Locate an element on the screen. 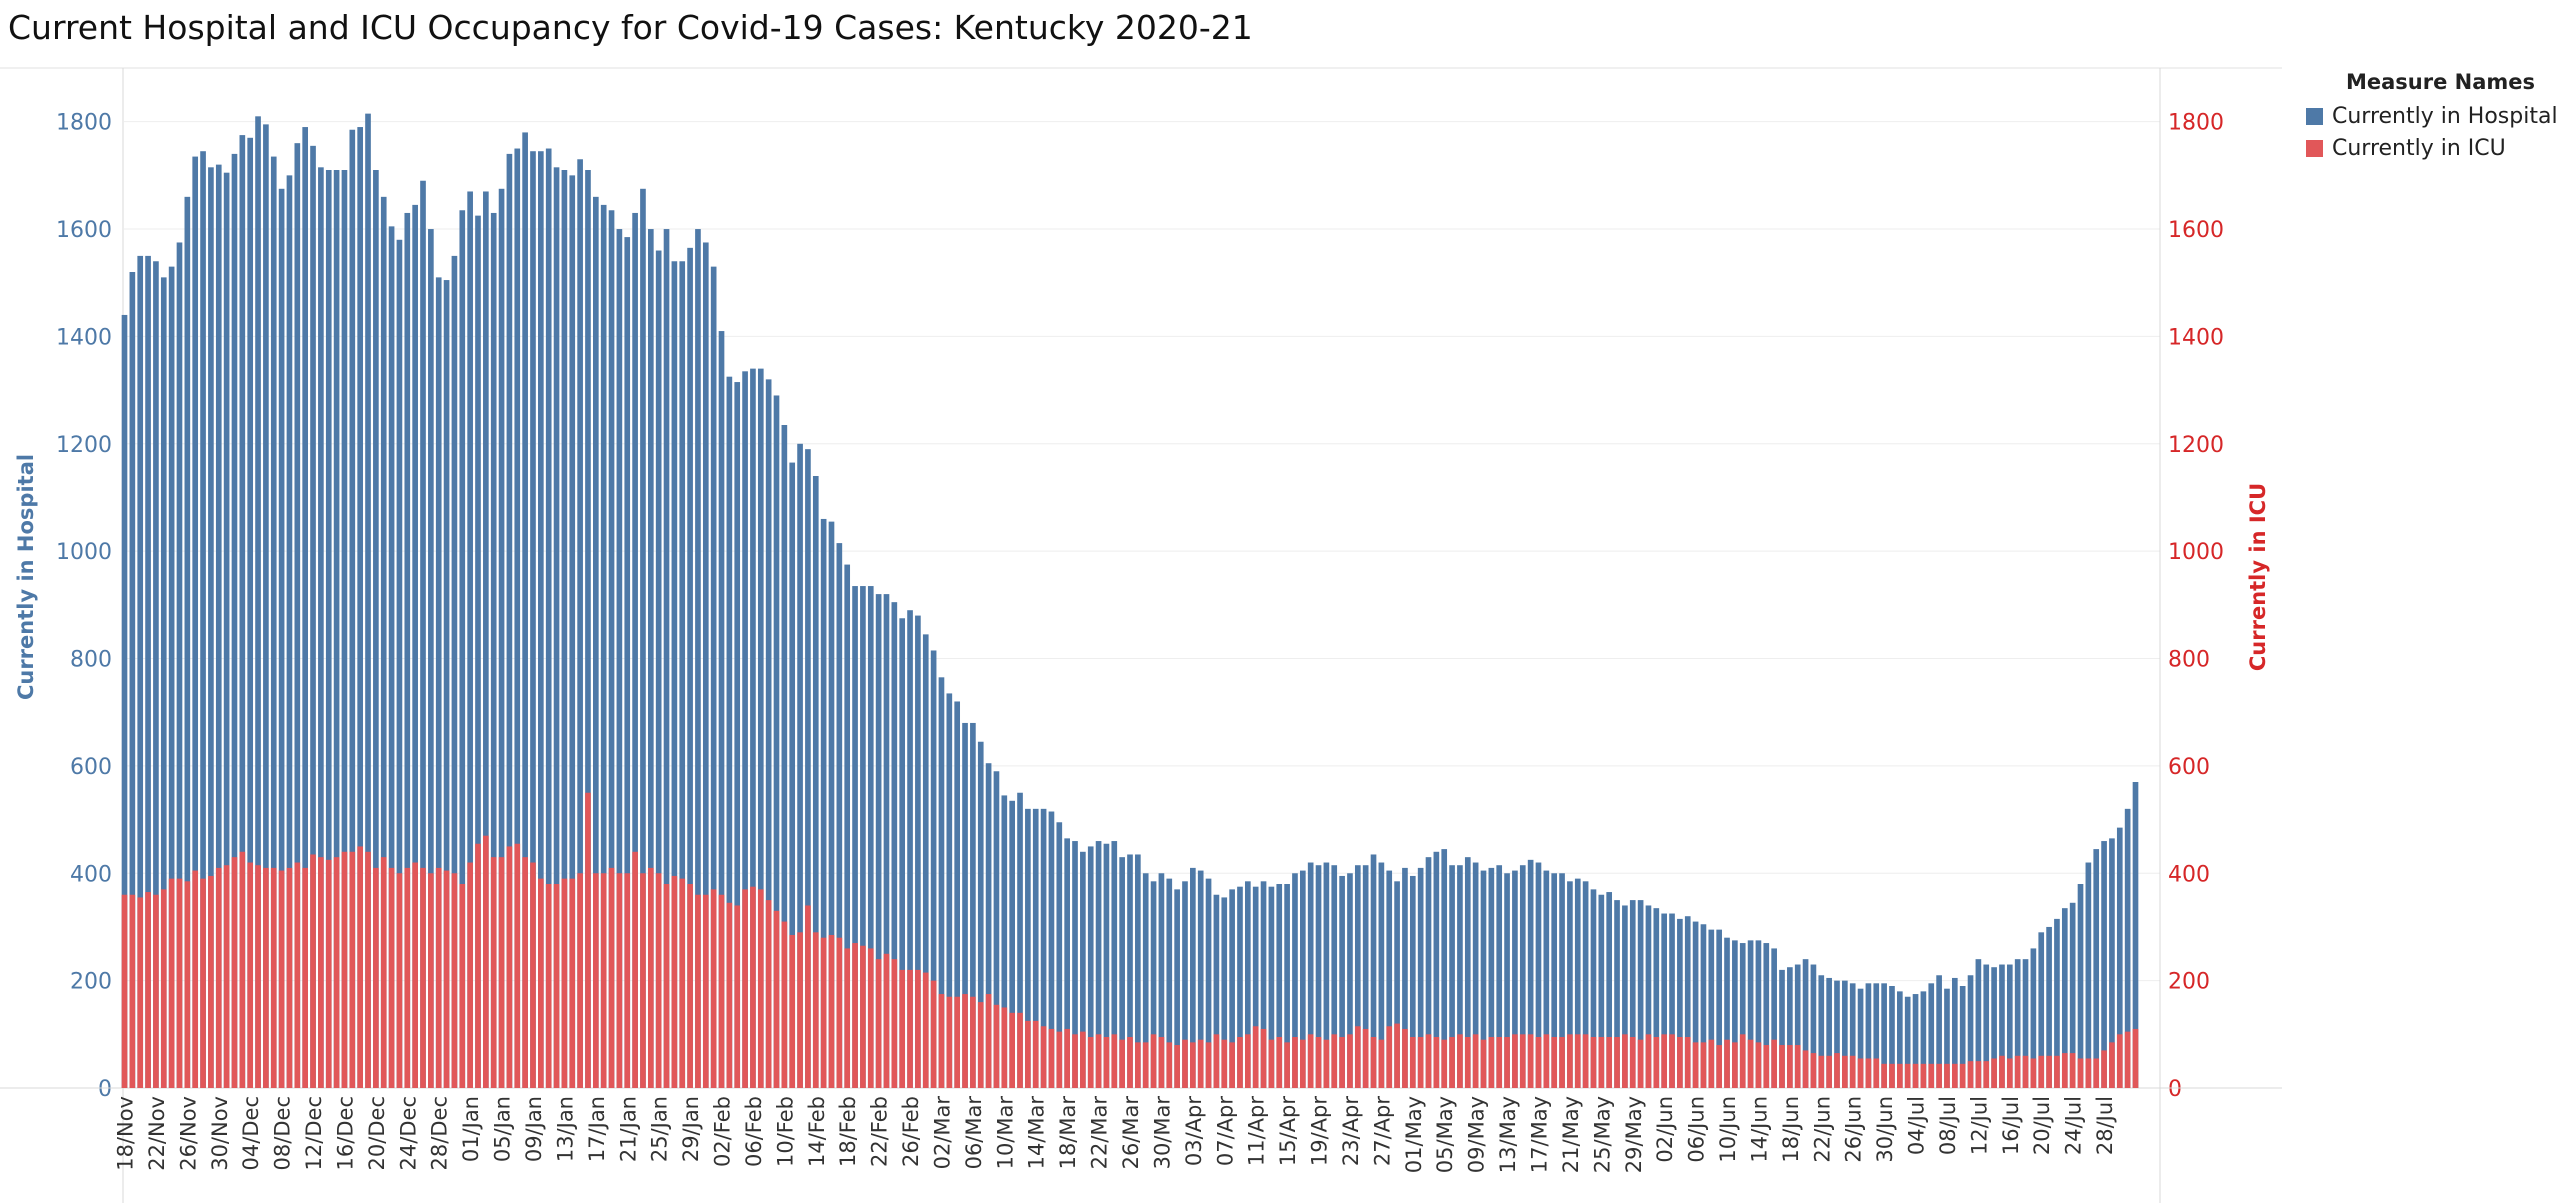  legend-label-icu: Currently in ICU is located at coordinates (2419, 148).